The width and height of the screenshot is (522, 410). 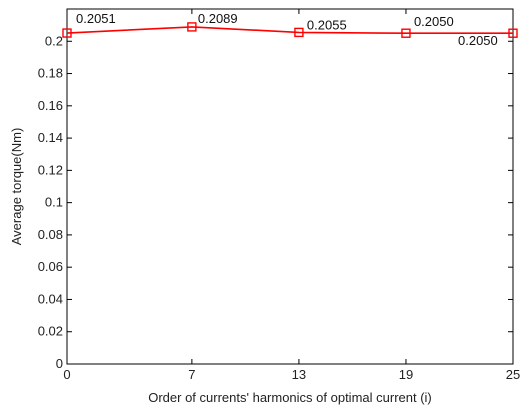 What do you see at coordinates (66, 374) in the screenshot?
I see `x-tick-label: 0` at bounding box center [66, 374].